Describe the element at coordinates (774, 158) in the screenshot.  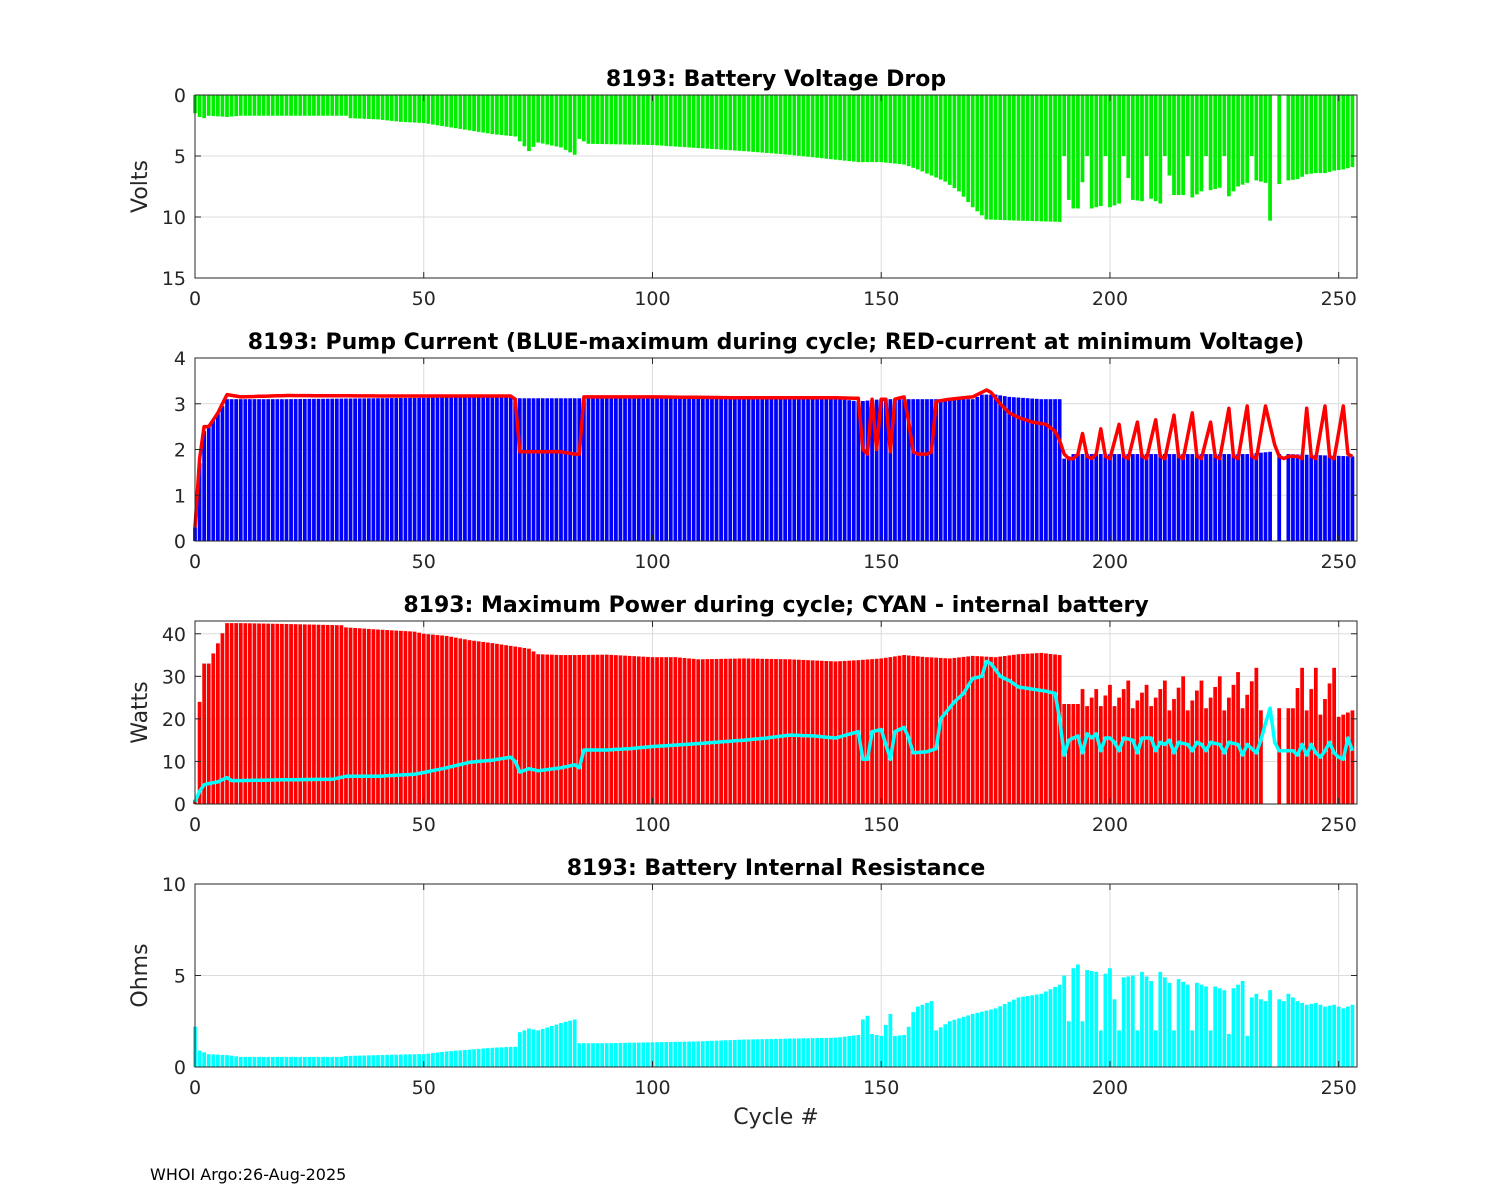
I see `bar-series-voltage-drop` at that location.